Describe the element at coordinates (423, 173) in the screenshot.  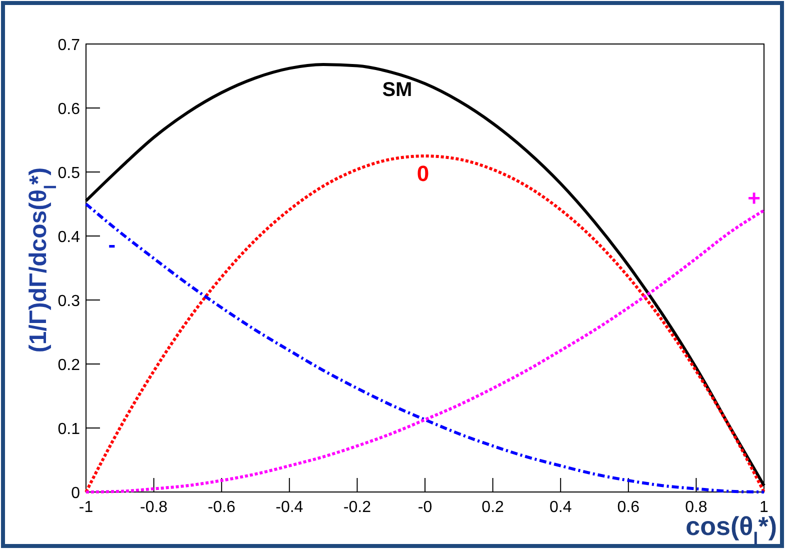
I see `series-label: 0` at that location.